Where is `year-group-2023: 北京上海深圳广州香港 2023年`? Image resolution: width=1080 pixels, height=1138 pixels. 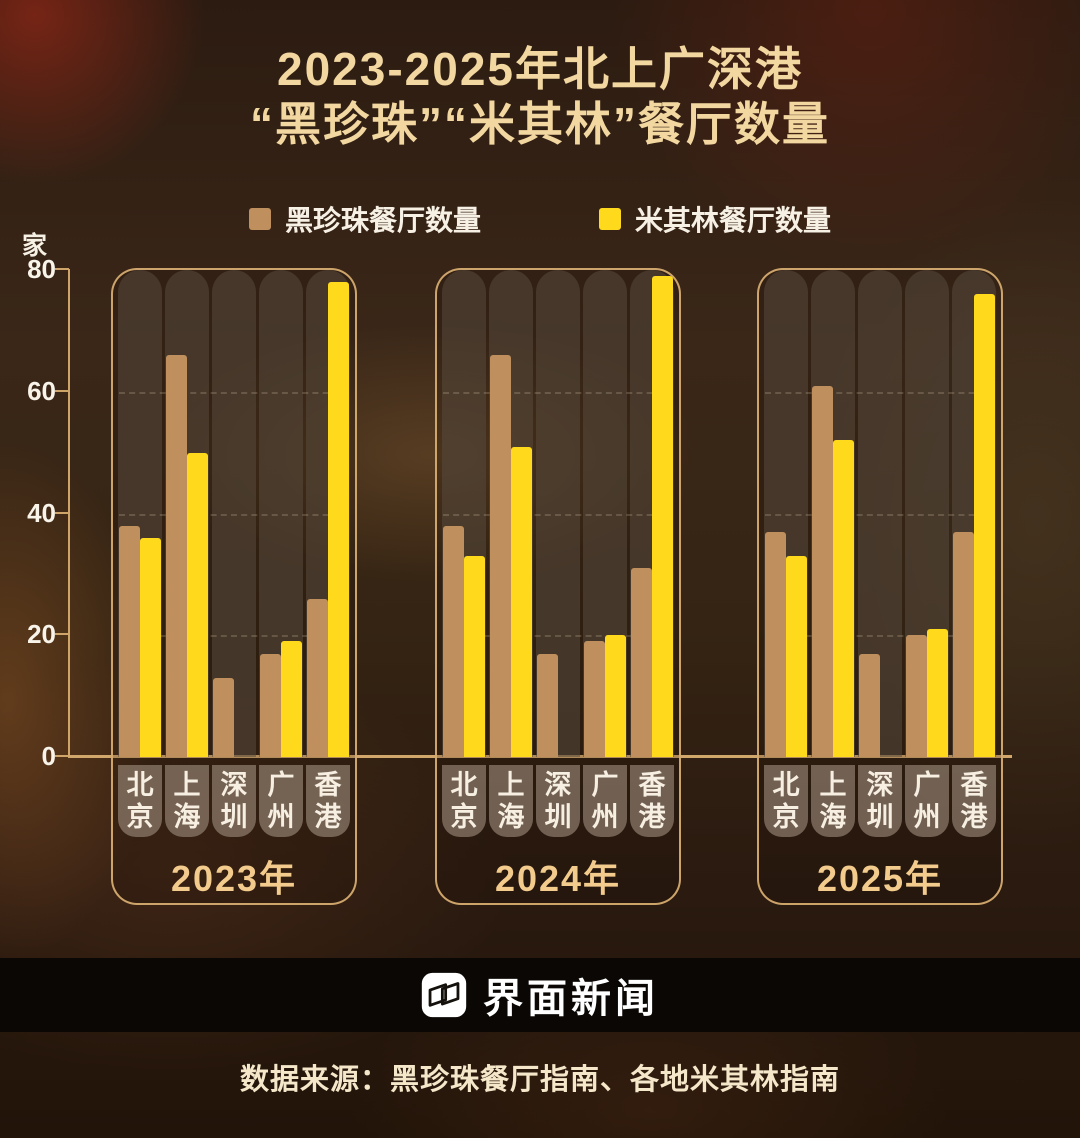
year-group-2023: 北京上海深圳广州香港 2023年 is located at coordinates (234, 586).